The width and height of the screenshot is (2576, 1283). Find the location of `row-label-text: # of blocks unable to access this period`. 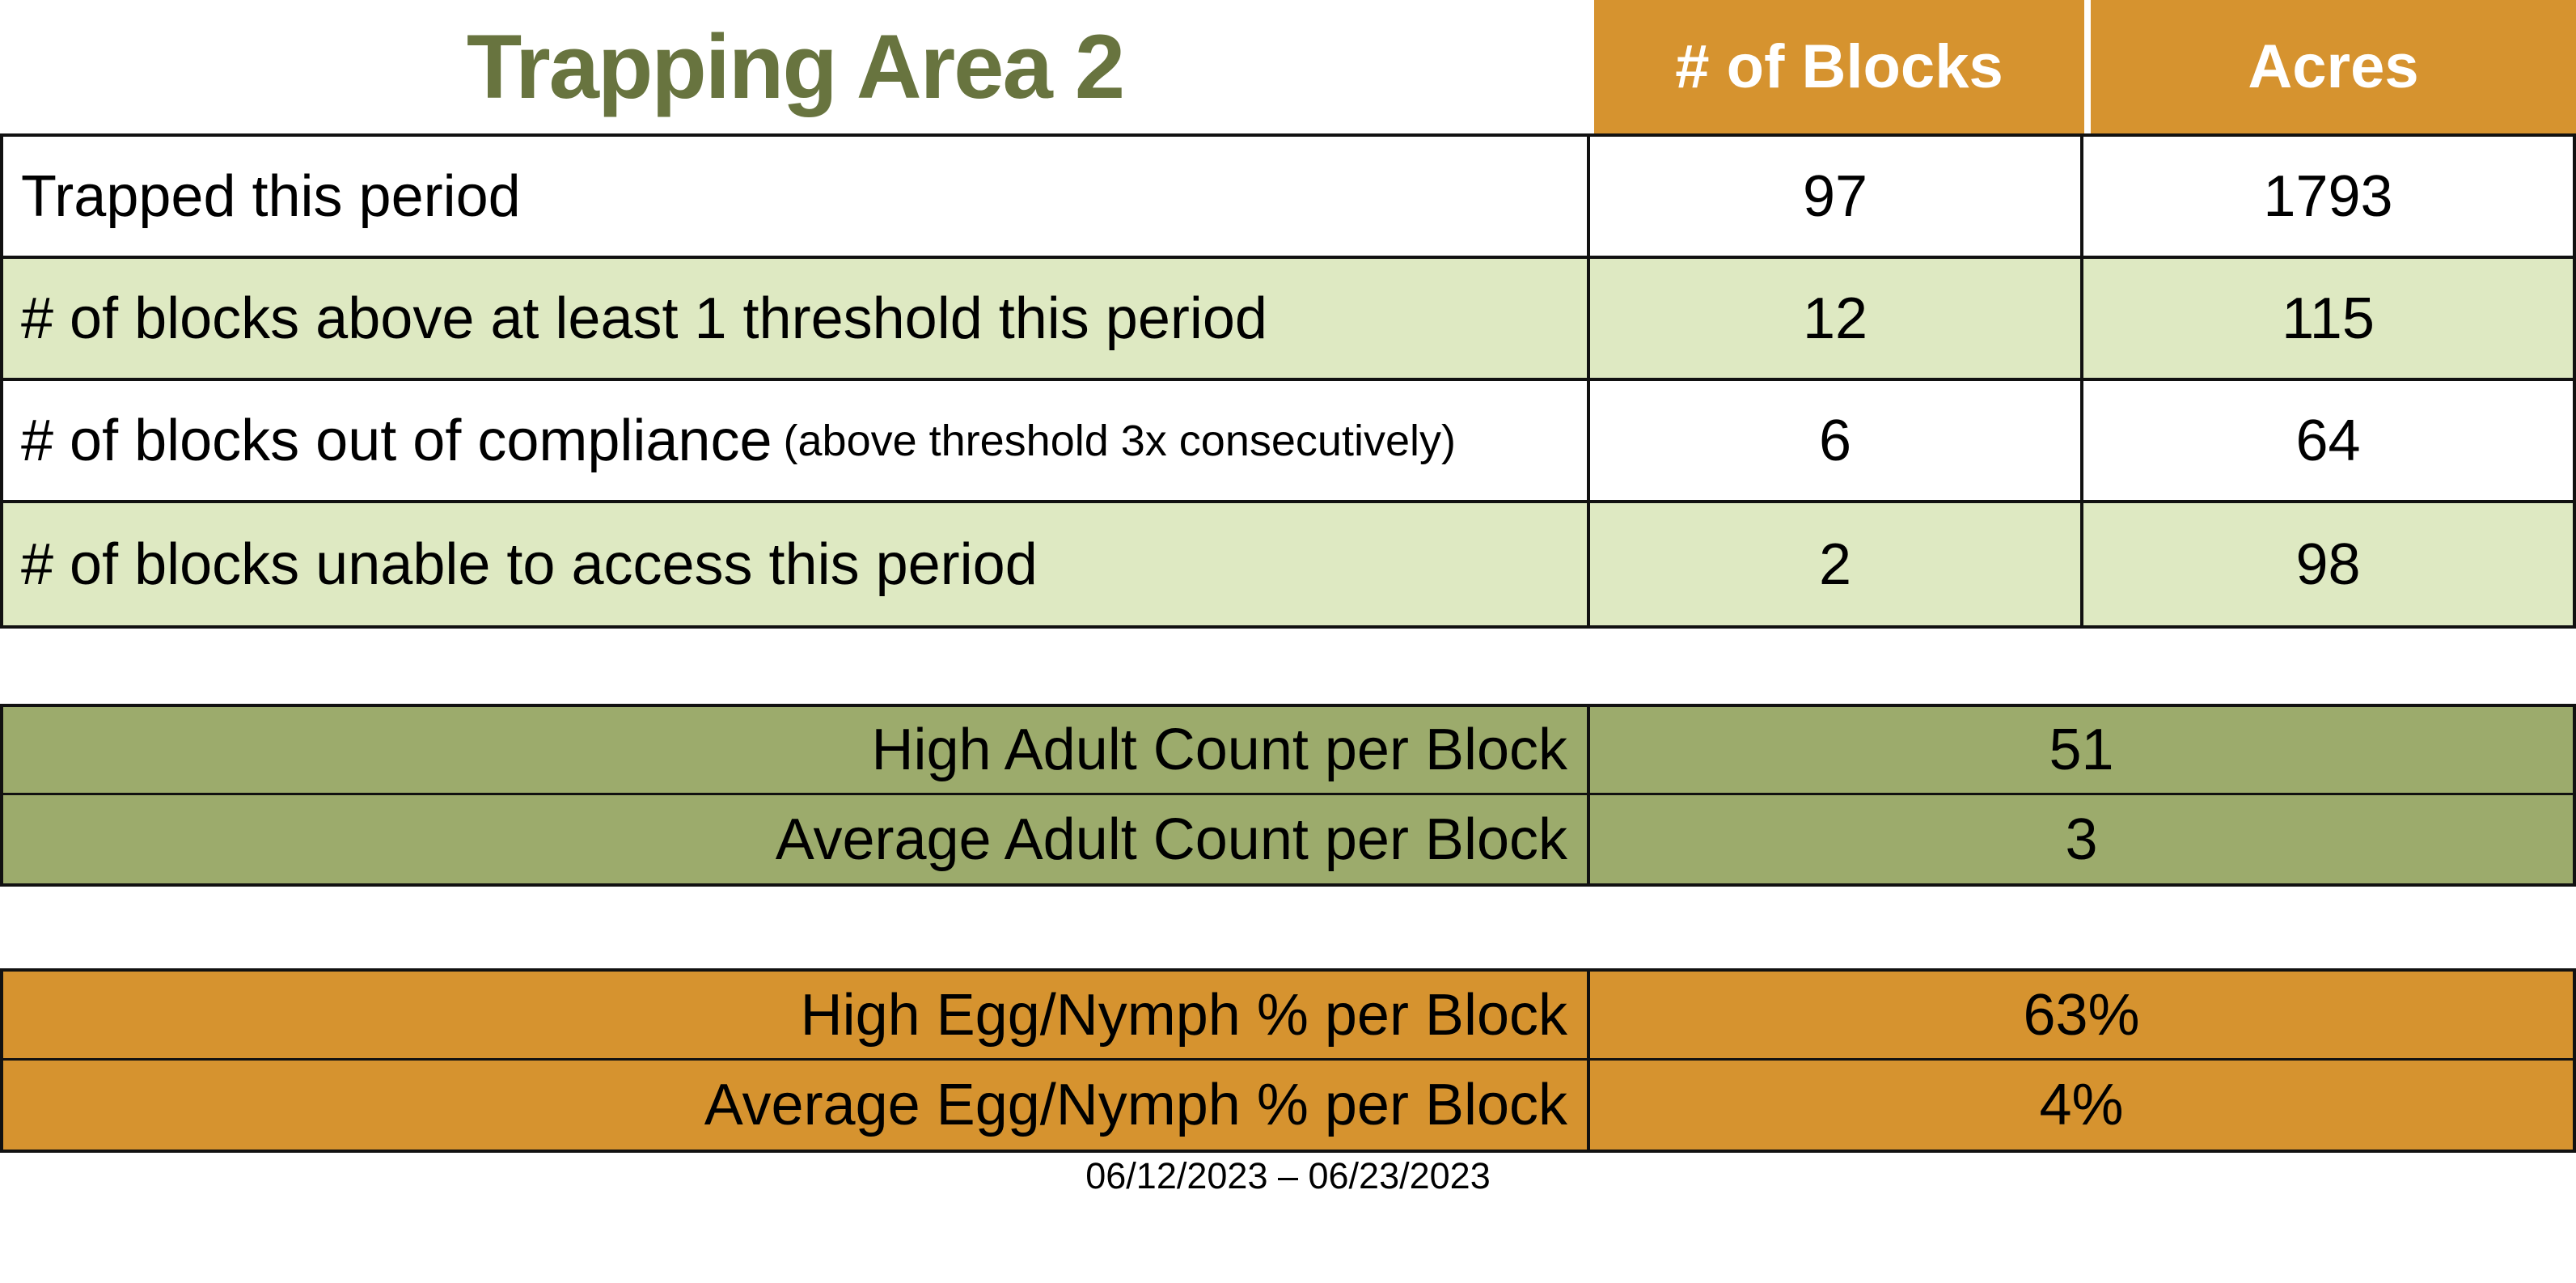

row-label-text: # of blocks unable to access this period is located at coordinates (530, 564).